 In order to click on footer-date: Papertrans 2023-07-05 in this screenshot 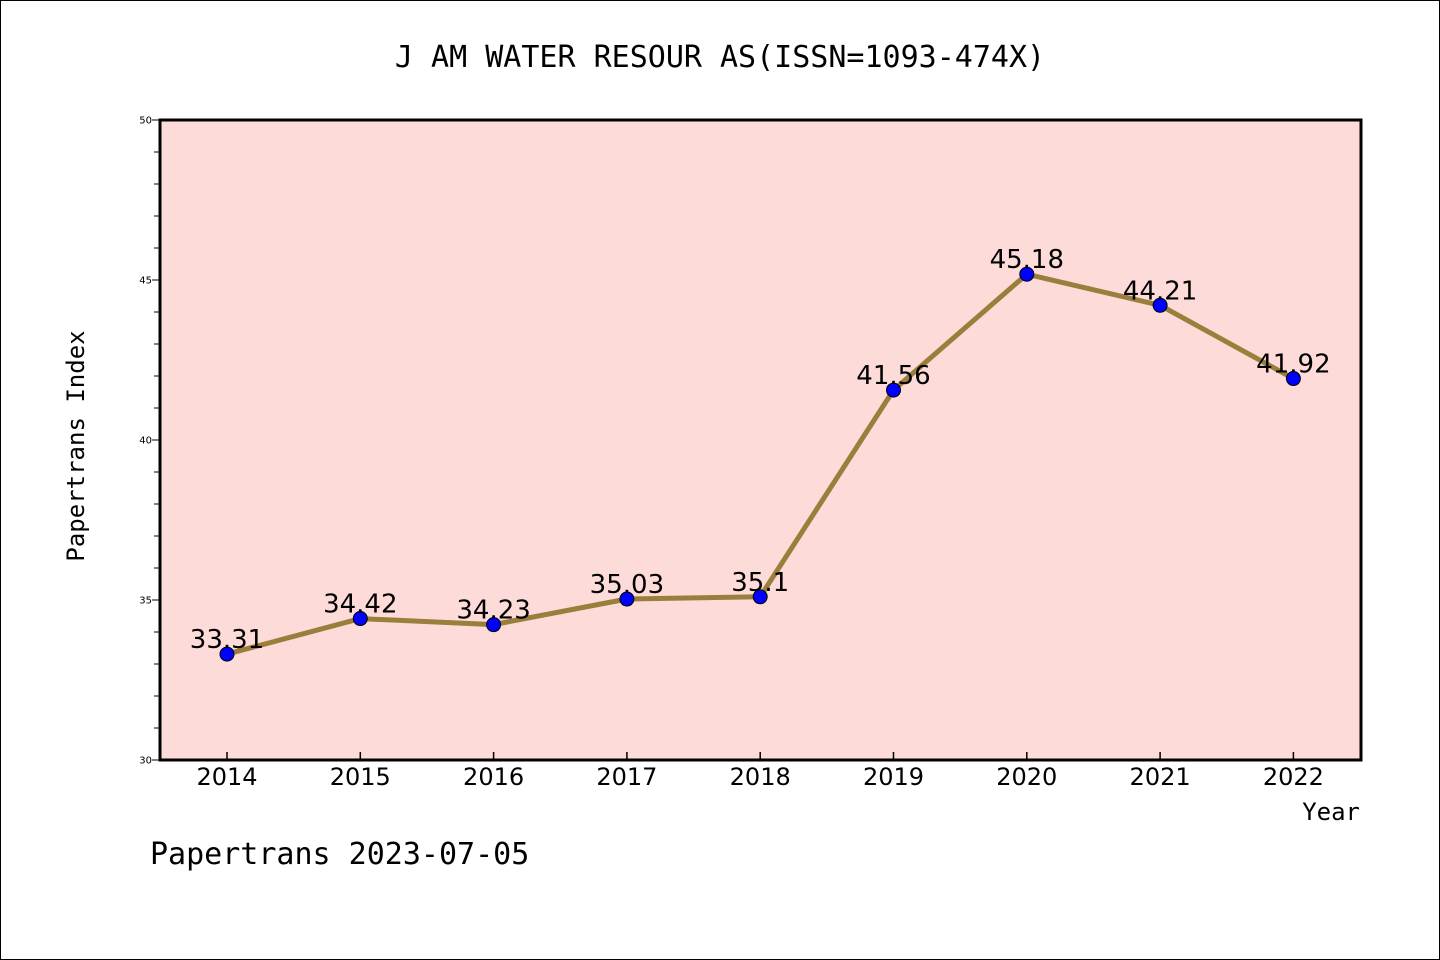, I will do `click(339, 854)`.